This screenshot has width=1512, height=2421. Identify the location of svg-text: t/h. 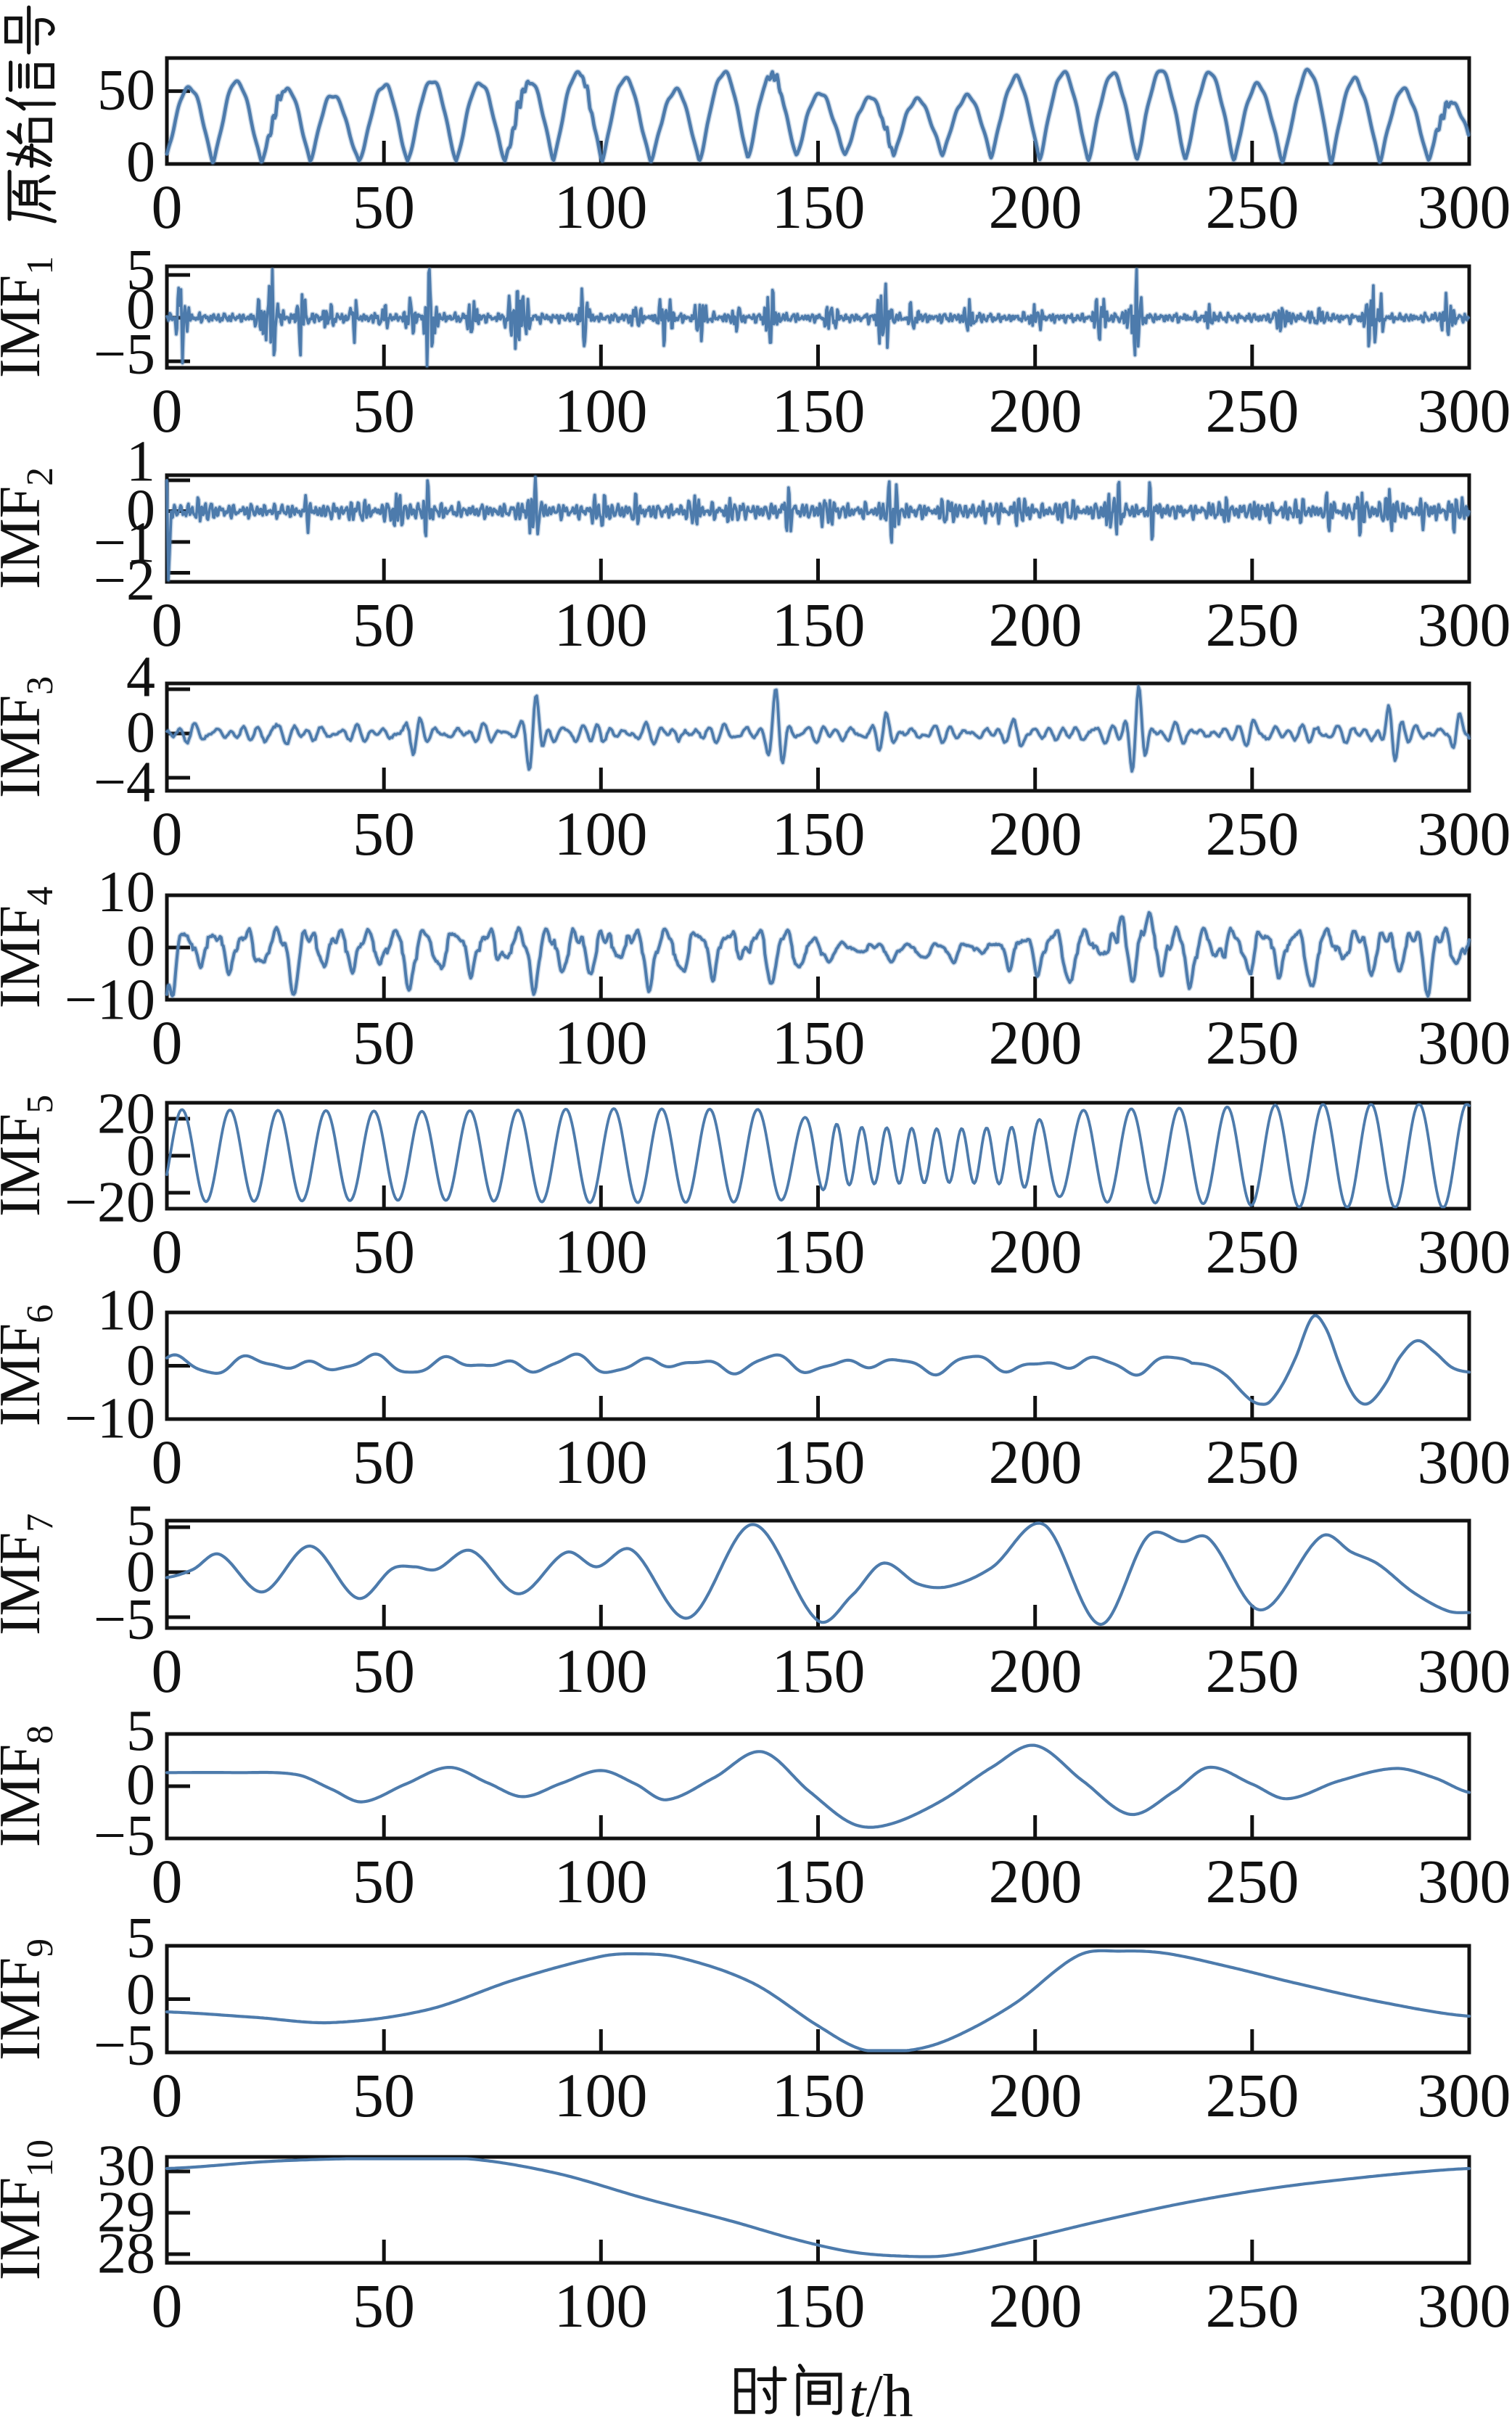
(881, 2391).